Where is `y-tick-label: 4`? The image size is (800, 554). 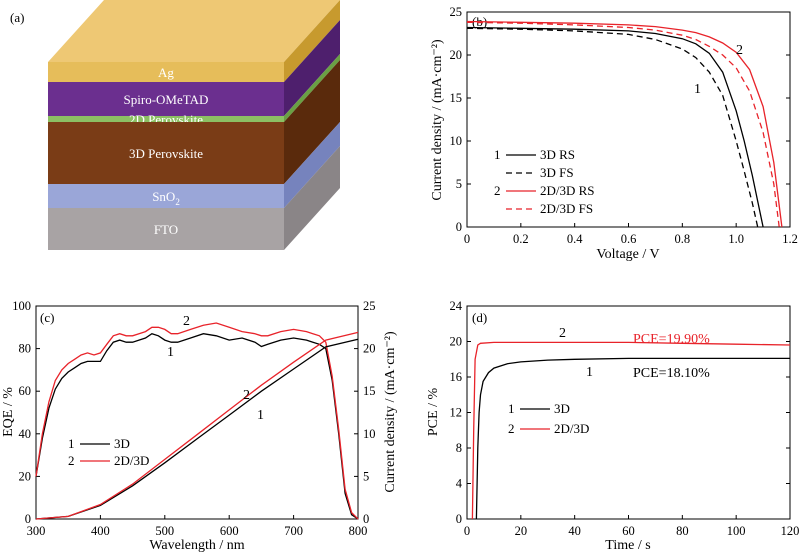 y-tick-label: 4 is located at coordinates (459, 484).